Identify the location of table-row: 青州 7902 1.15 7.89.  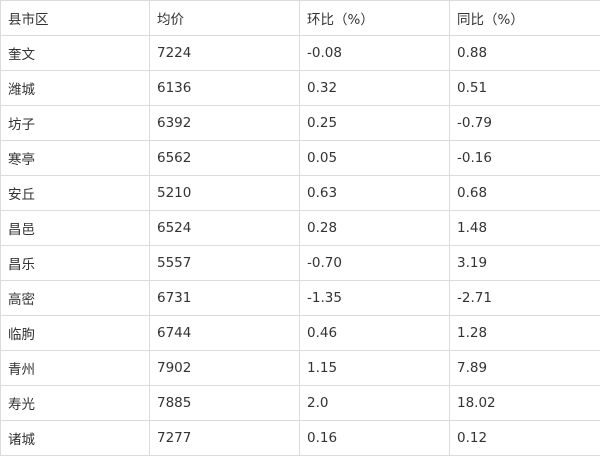
(300, 368).